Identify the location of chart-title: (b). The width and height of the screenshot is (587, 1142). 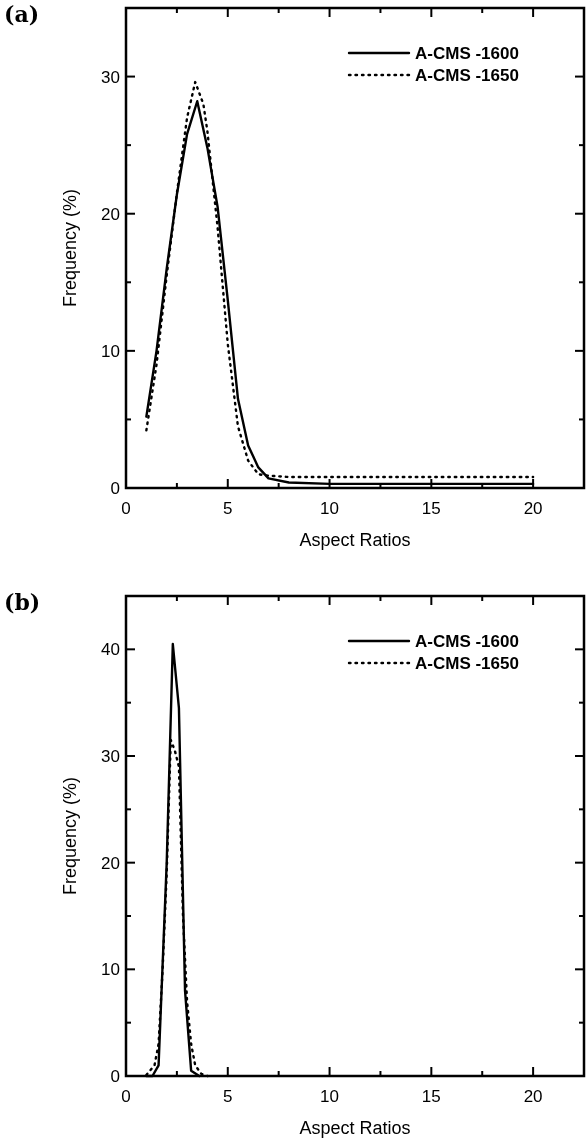
(22, 602).